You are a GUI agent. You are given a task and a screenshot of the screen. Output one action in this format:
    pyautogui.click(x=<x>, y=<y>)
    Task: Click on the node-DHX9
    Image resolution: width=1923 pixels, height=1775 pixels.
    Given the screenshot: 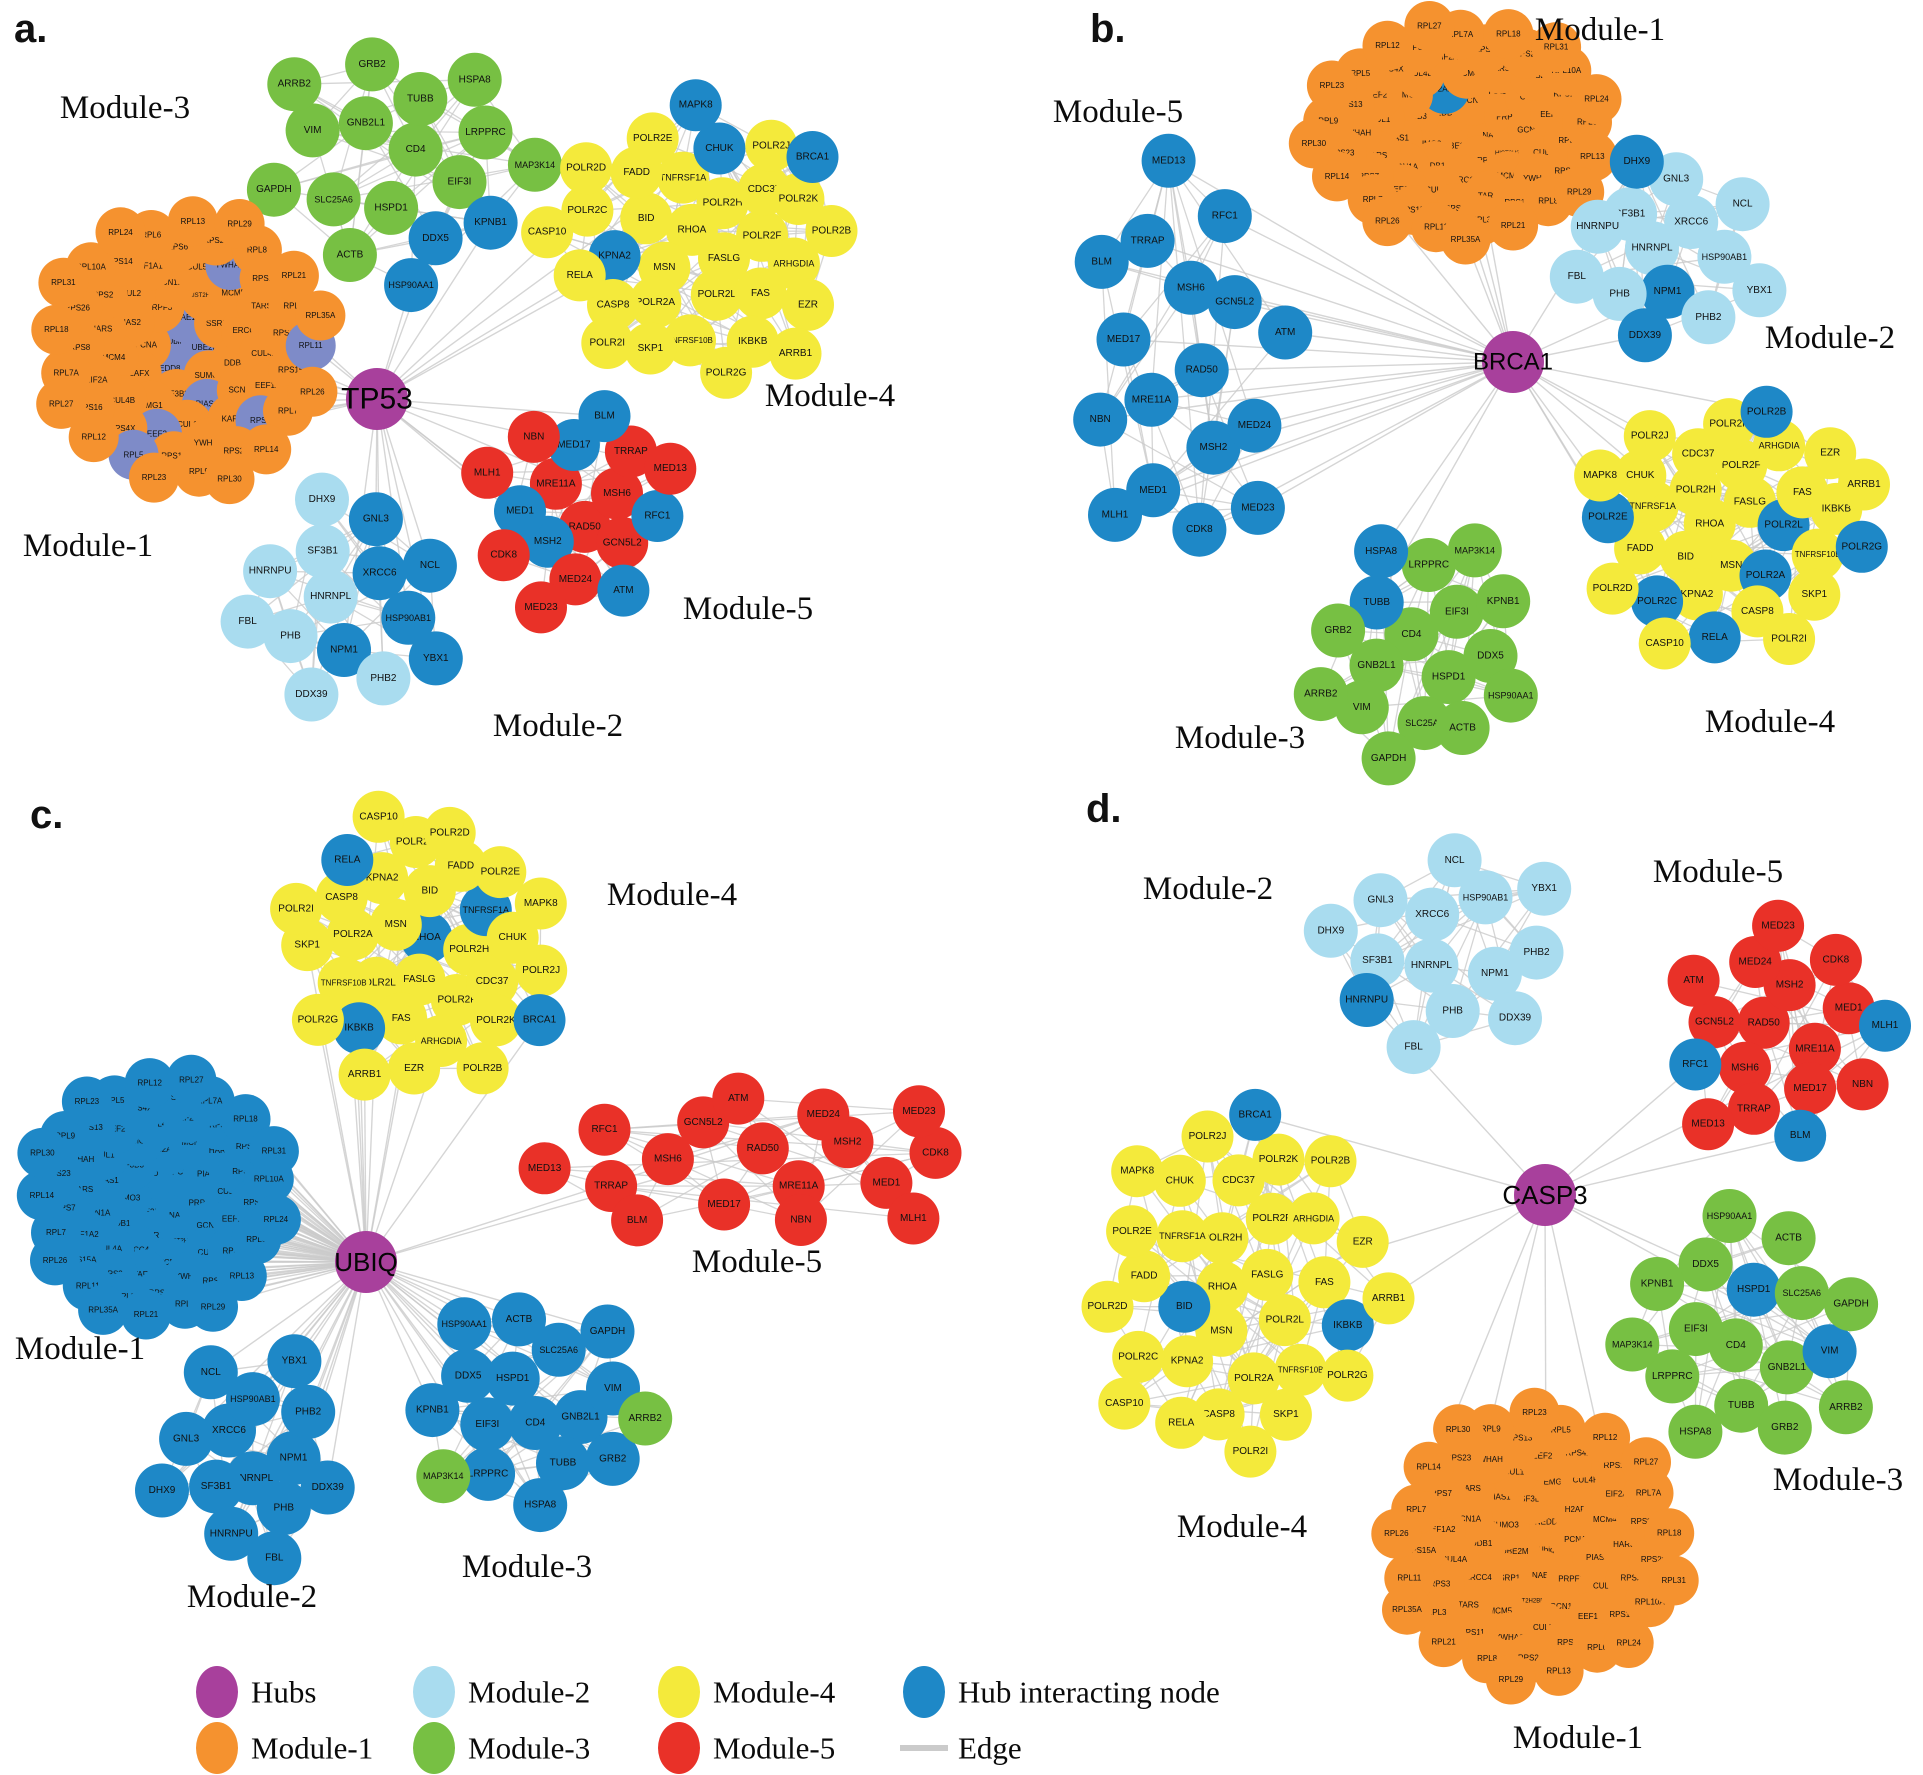 What is the action you would take?
    pyautogui.click(x=322, y=499)
    